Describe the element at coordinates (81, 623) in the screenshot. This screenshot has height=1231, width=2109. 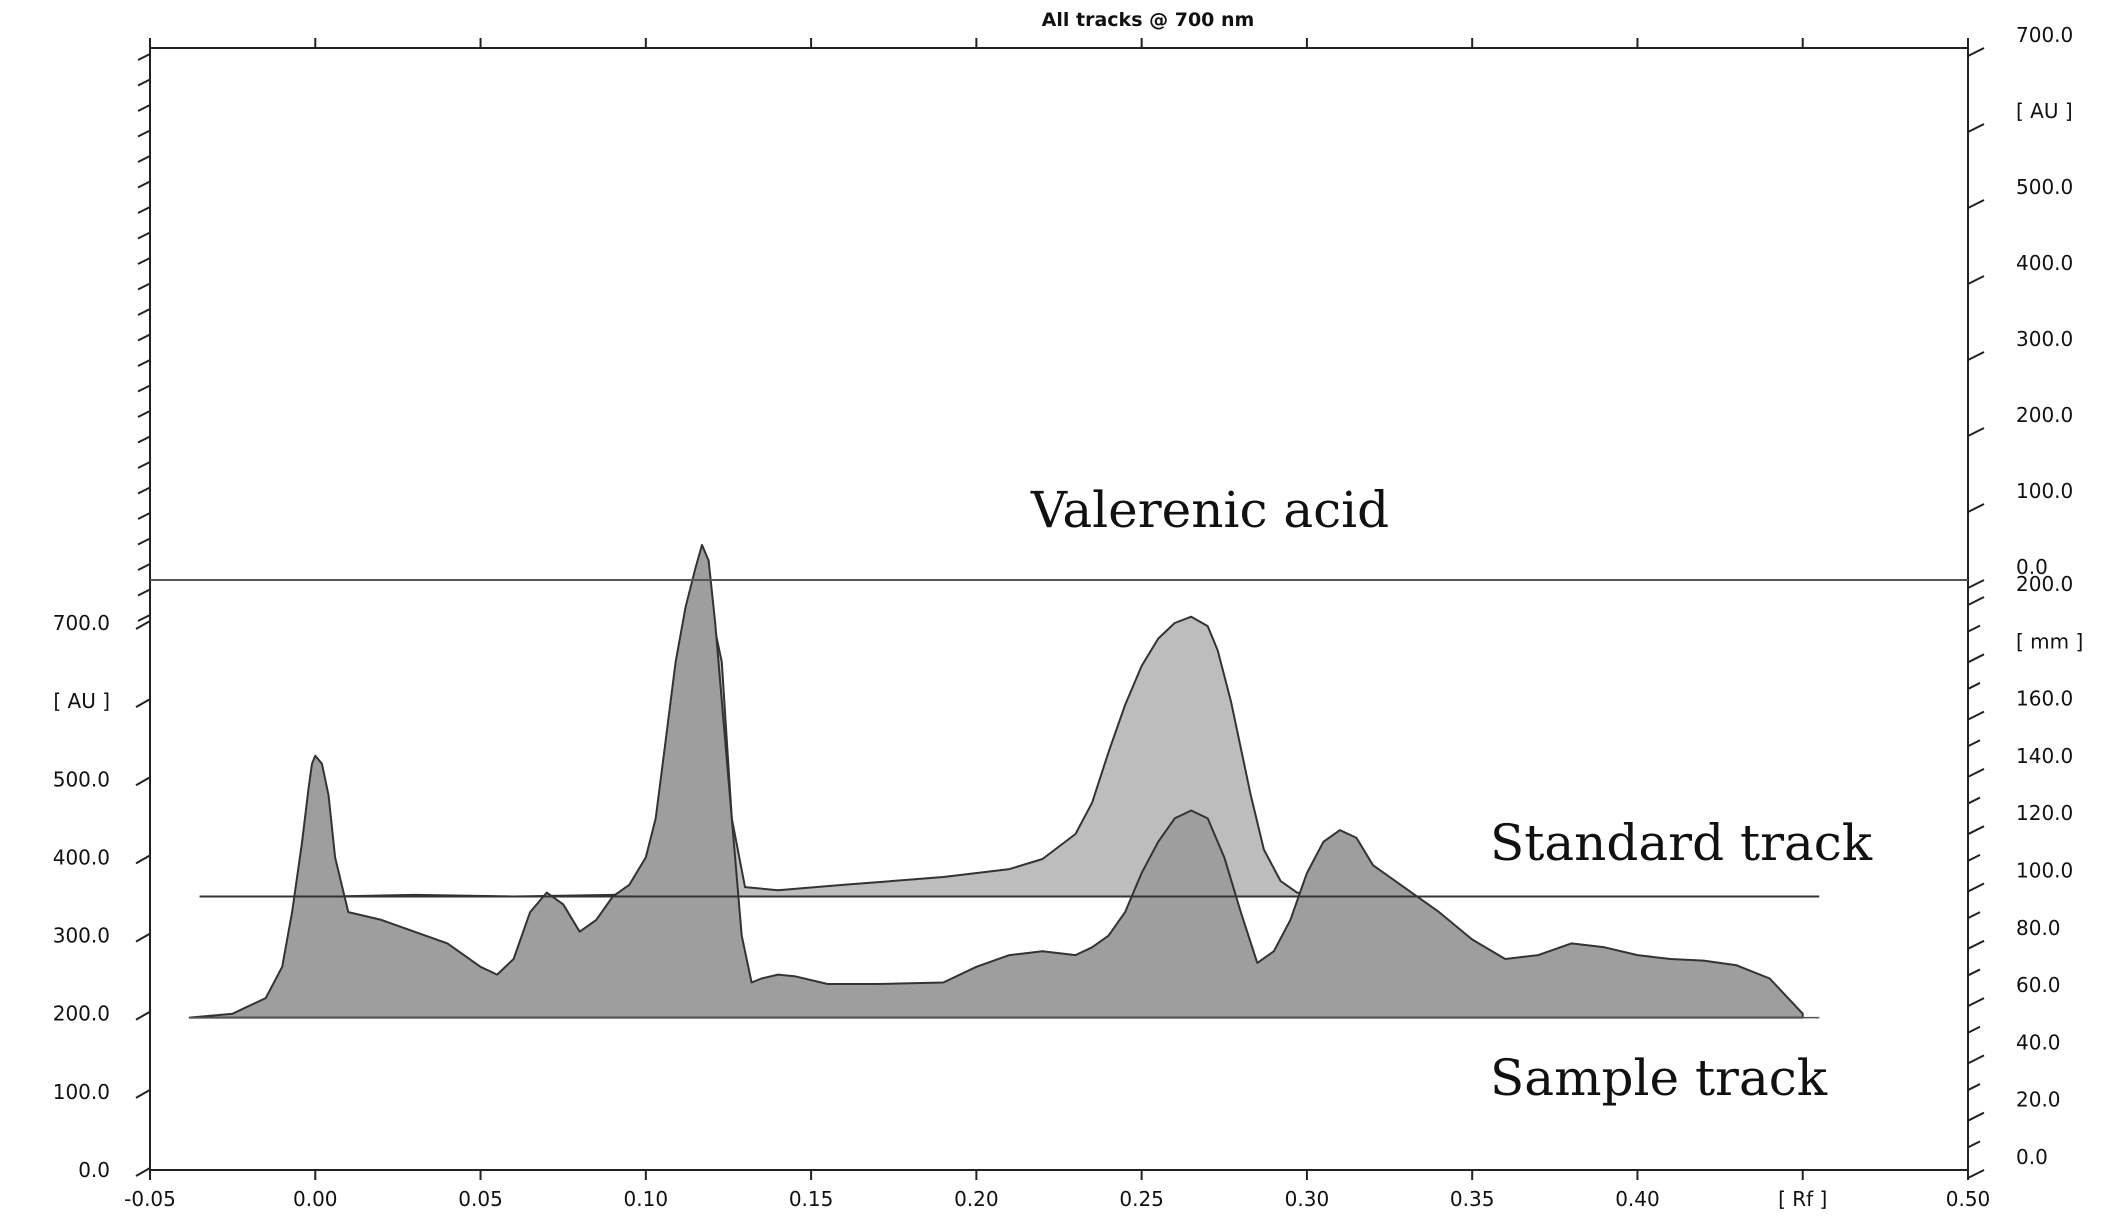
I see `left-tick-label: 700.0` at that location.